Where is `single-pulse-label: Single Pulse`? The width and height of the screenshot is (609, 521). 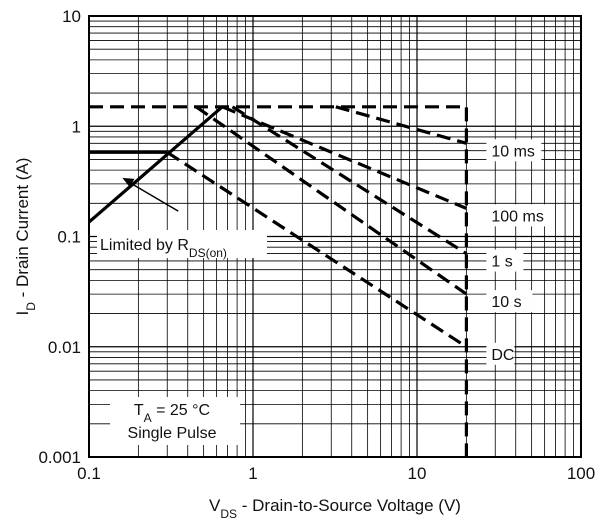
single-pulse-label: Single Pulse is located at coordinates (172, 433).